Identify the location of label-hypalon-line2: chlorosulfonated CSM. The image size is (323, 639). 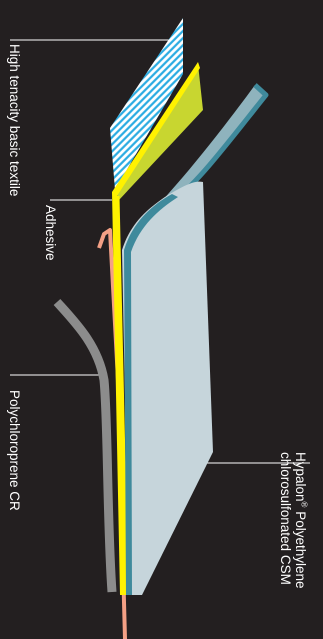
(285, 518).